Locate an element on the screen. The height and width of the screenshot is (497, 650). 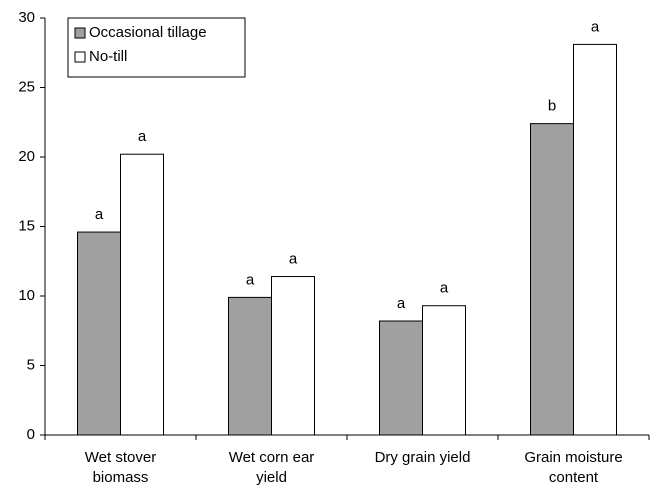
y-tick-label: 25 is located at coordinates (26, 86).